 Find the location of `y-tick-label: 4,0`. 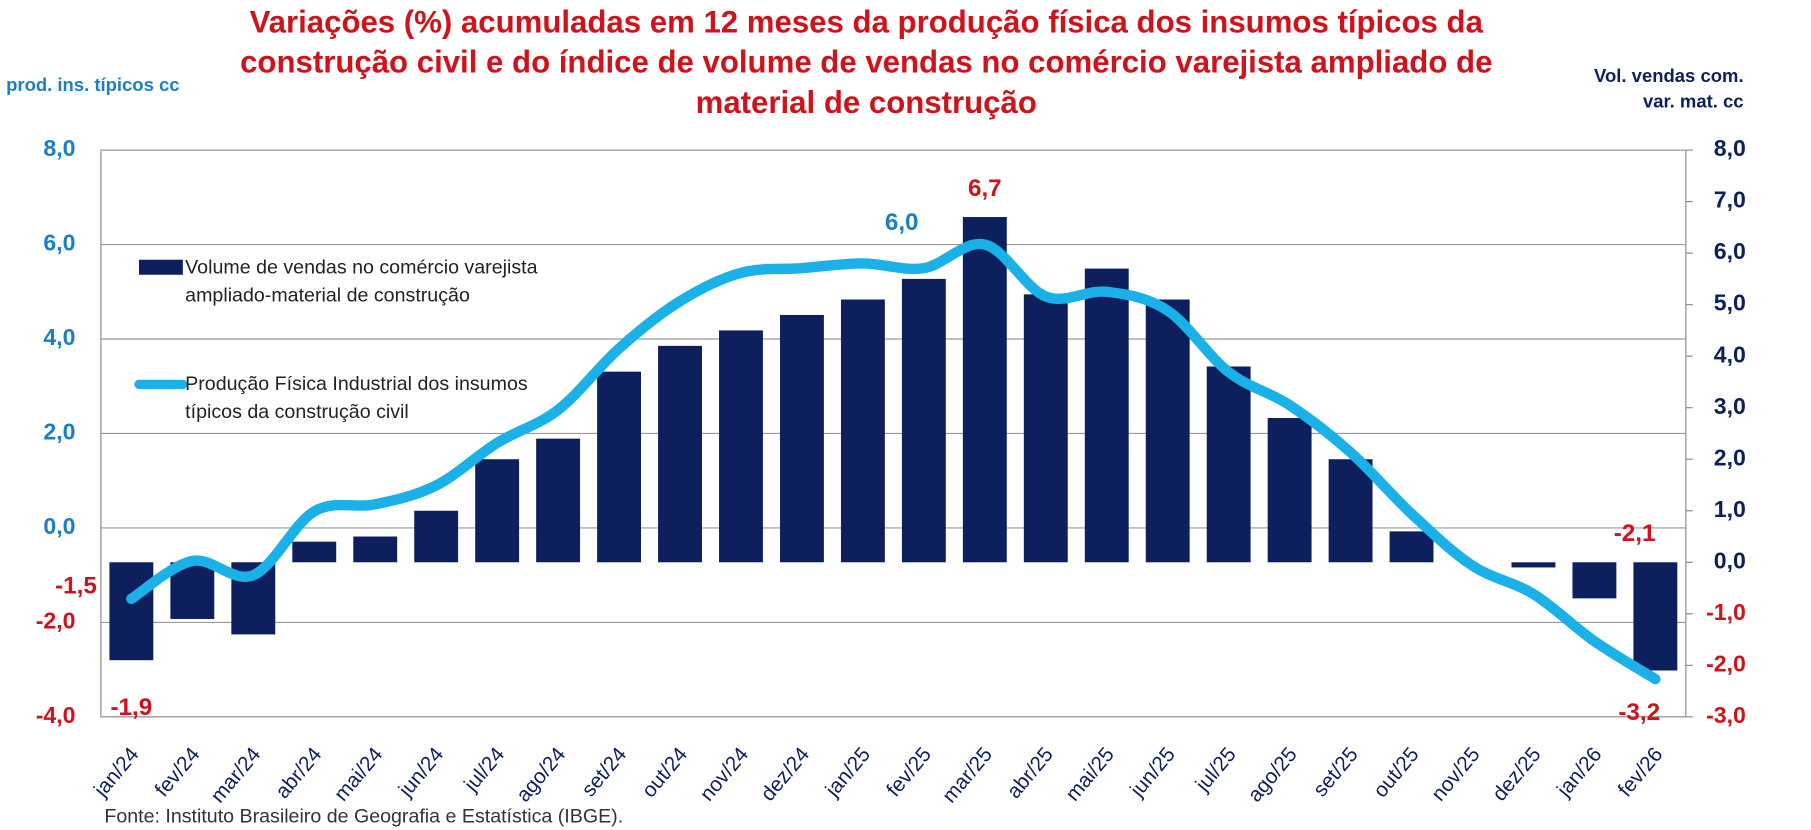

y-tick-label: 4,0 is located at coordinates (59, 337).